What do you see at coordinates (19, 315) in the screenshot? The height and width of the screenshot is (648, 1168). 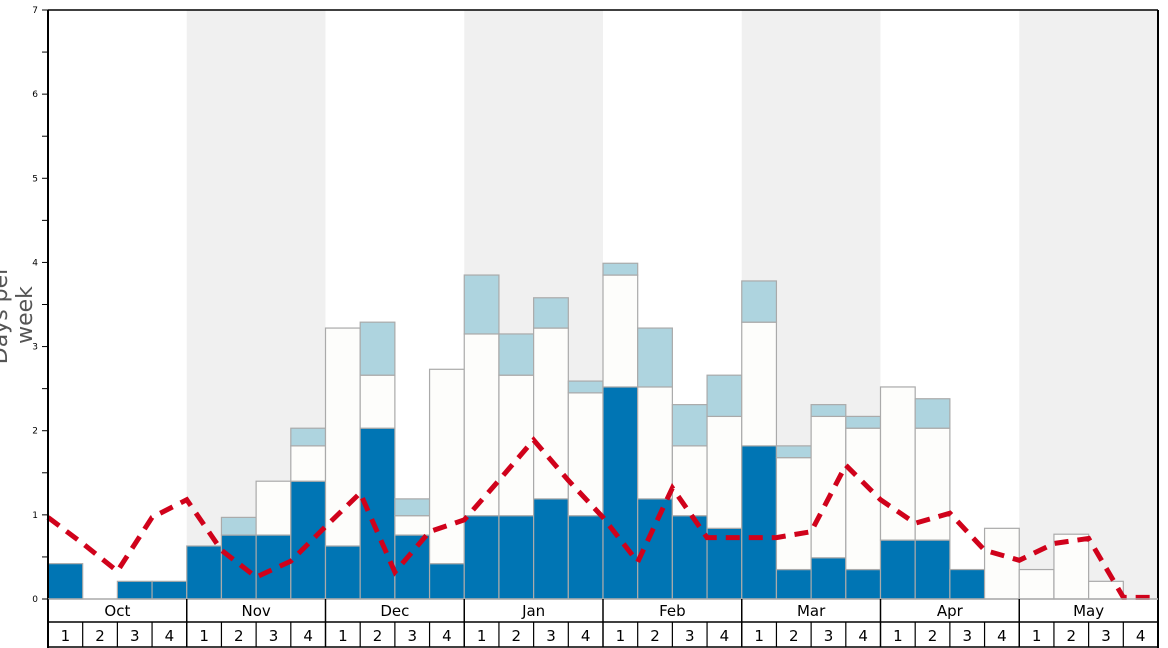 I see `y-axis-label: Days per week` at bounding box center [19, 315].